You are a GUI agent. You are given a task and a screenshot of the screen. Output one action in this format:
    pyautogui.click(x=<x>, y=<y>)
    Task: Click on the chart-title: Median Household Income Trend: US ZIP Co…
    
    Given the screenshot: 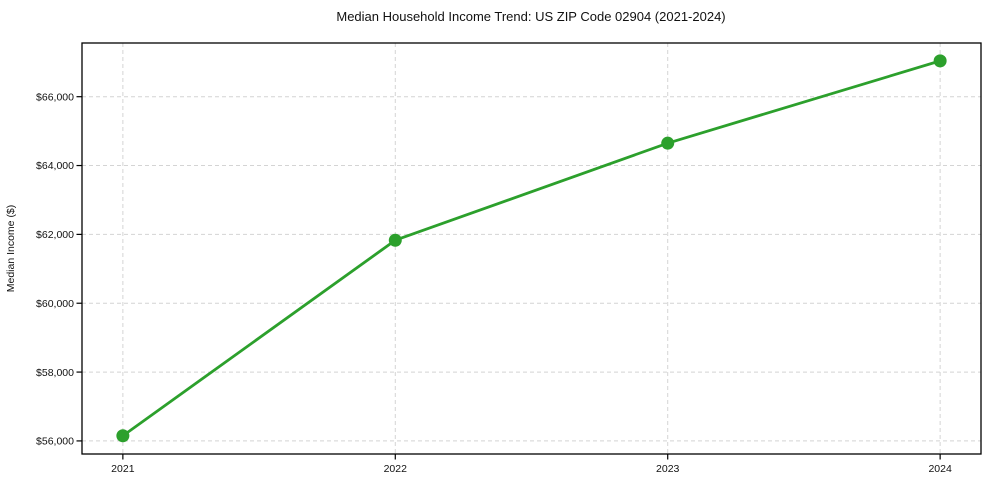 What is the action you would take?
    pyautogui.click(x=530, y=16)
    